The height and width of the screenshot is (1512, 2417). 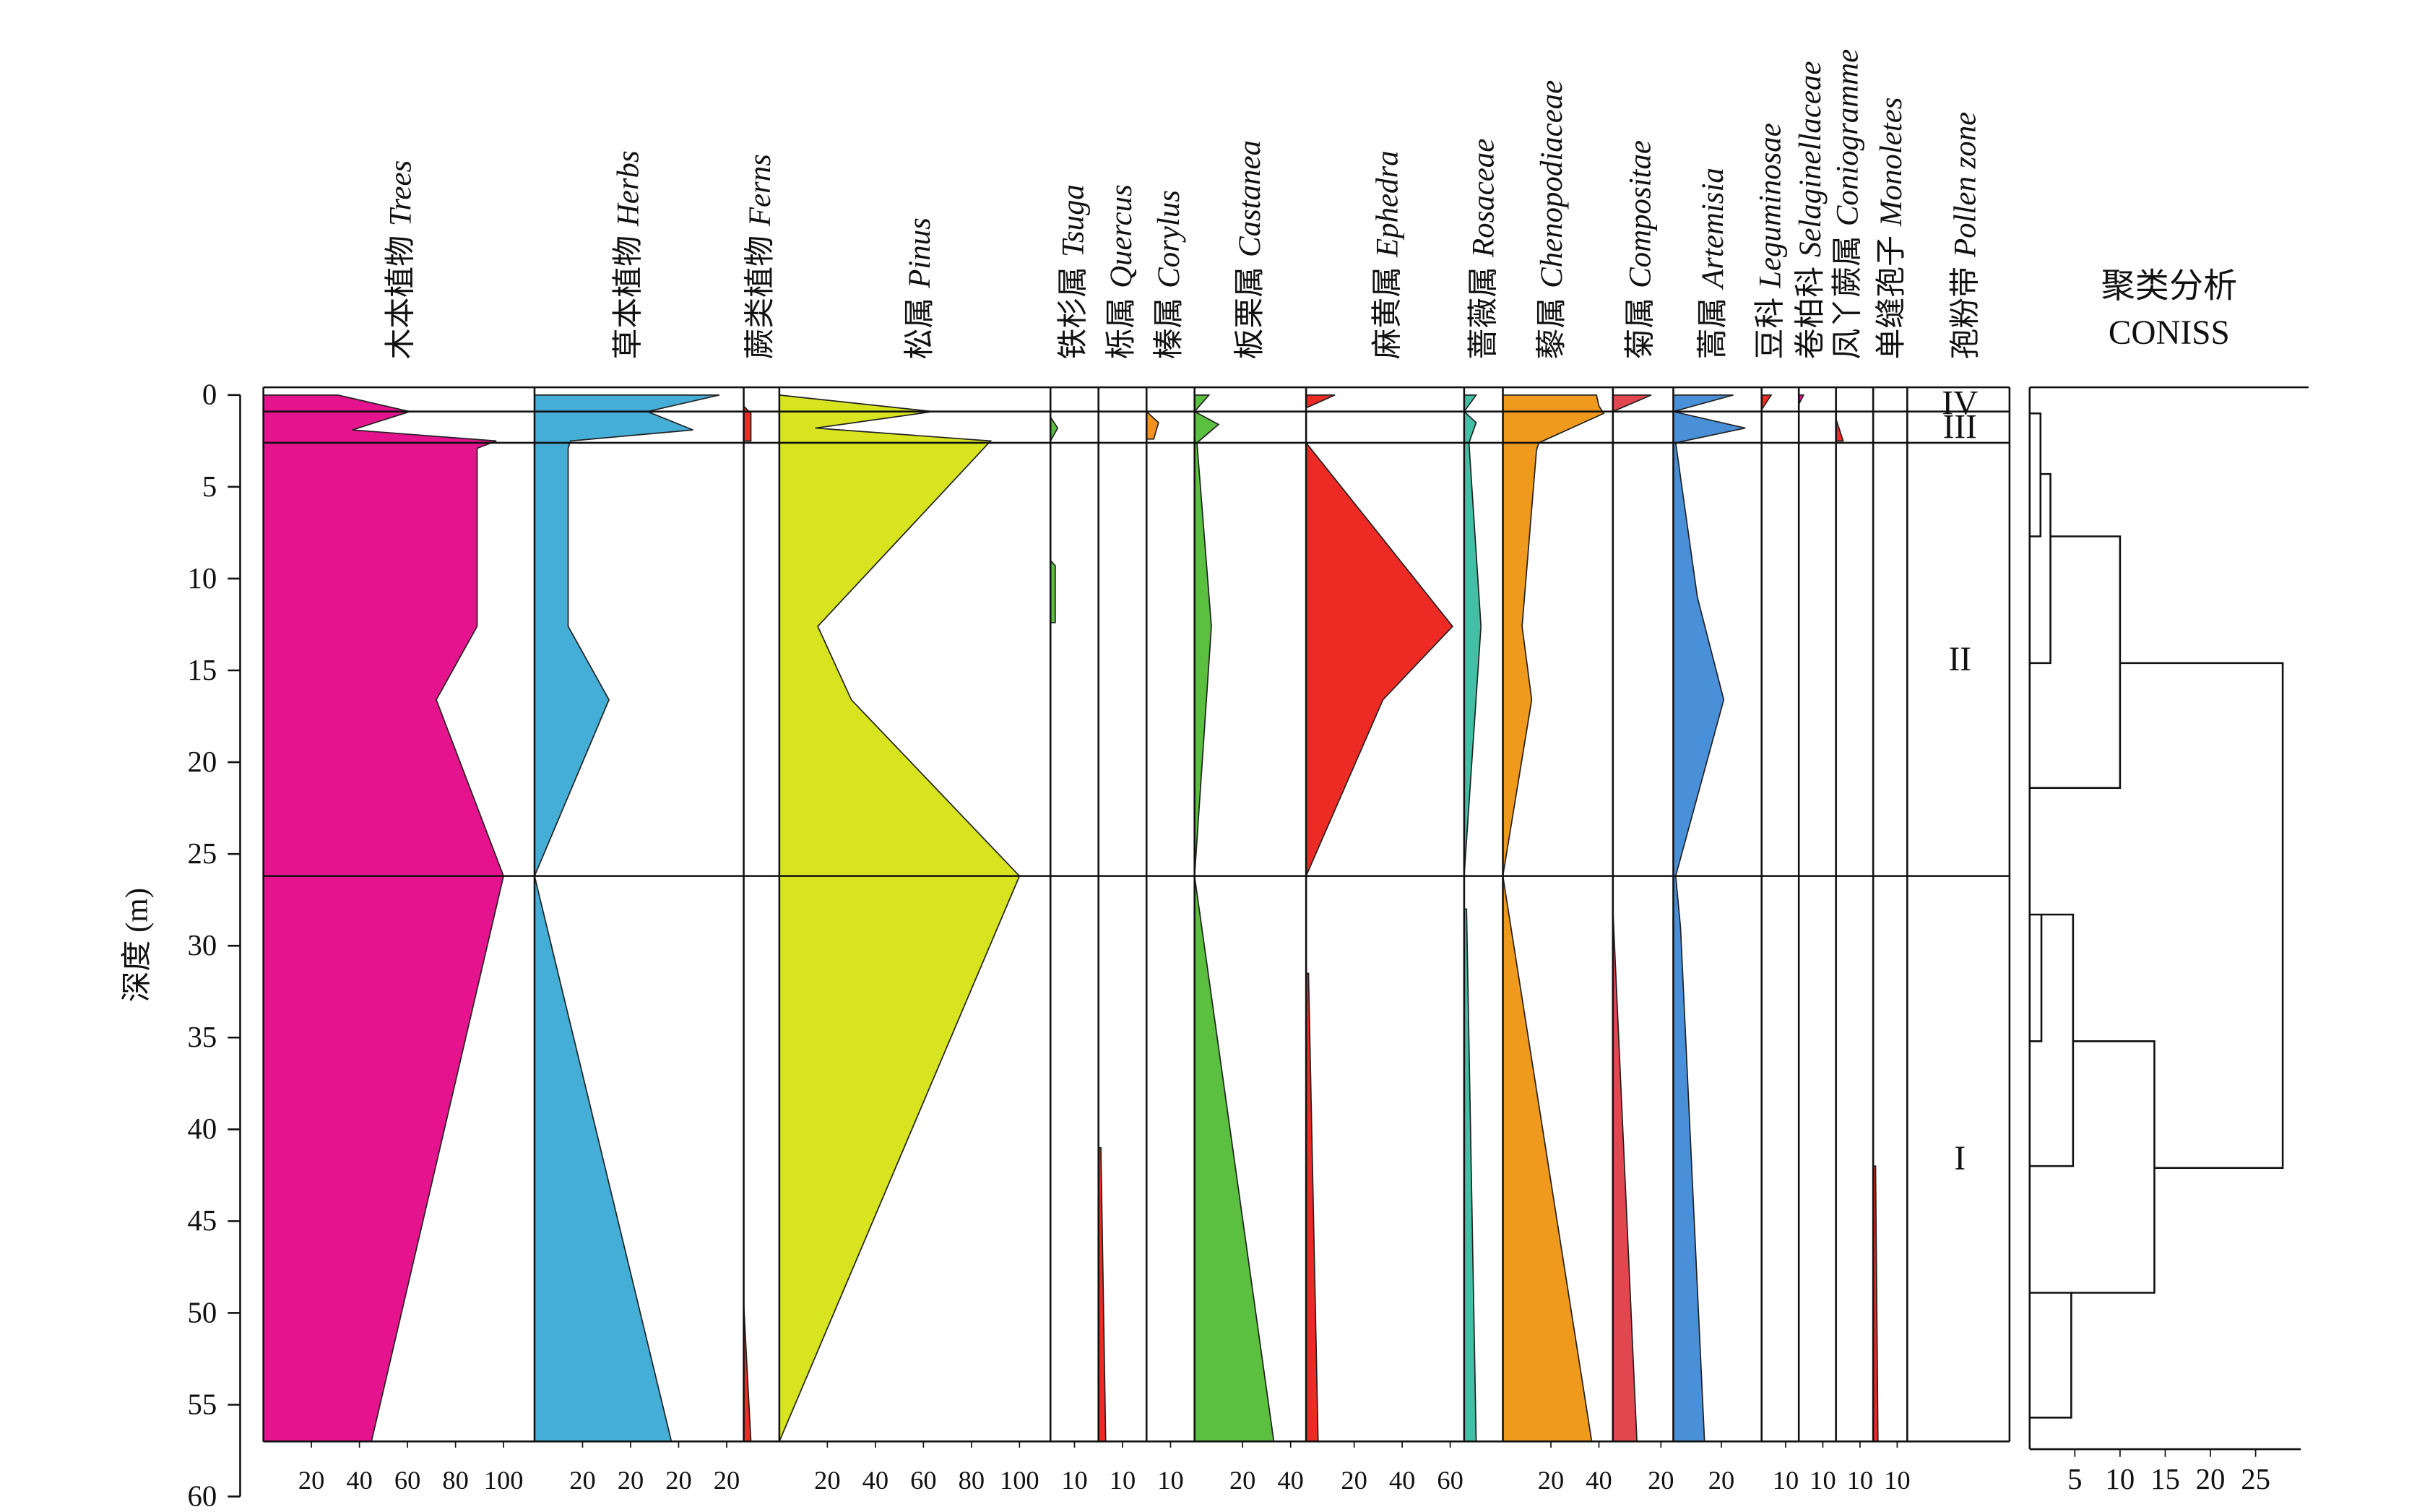 What do you see at coordinates (1891, 297) in the screenshot?
I see `taxon-name-cn: 单缝孢子` at bounding box center [1891, 297].